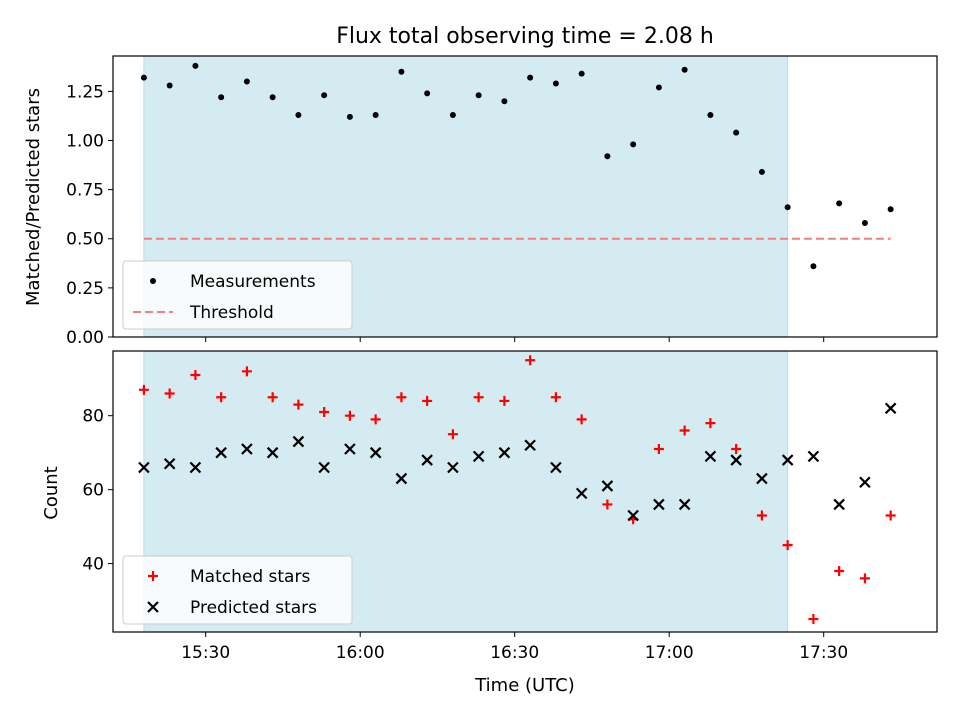 This screenshot has width=960, height=720. I want to click on legend-swatch-predicted-stars, so click(153, 607).